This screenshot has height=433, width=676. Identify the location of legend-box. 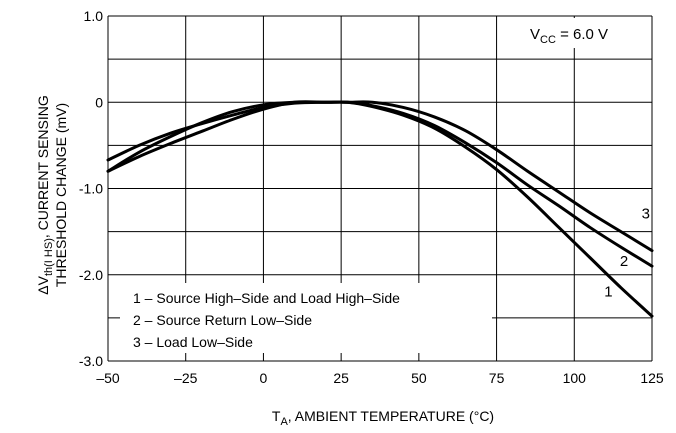
(306, 318).